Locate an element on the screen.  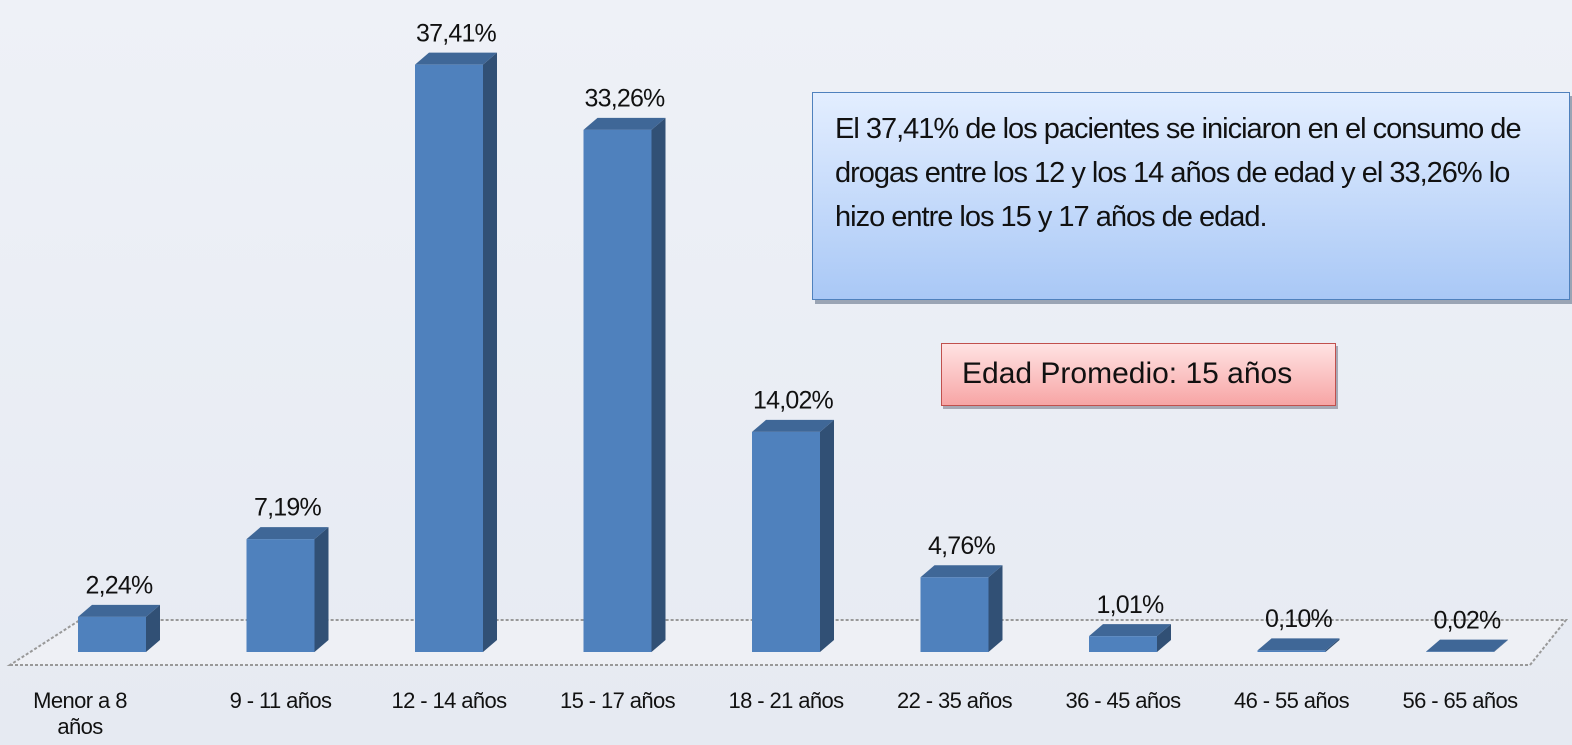
x-tick-label: 36 - 45 años is located at coordinates (1123, 700).